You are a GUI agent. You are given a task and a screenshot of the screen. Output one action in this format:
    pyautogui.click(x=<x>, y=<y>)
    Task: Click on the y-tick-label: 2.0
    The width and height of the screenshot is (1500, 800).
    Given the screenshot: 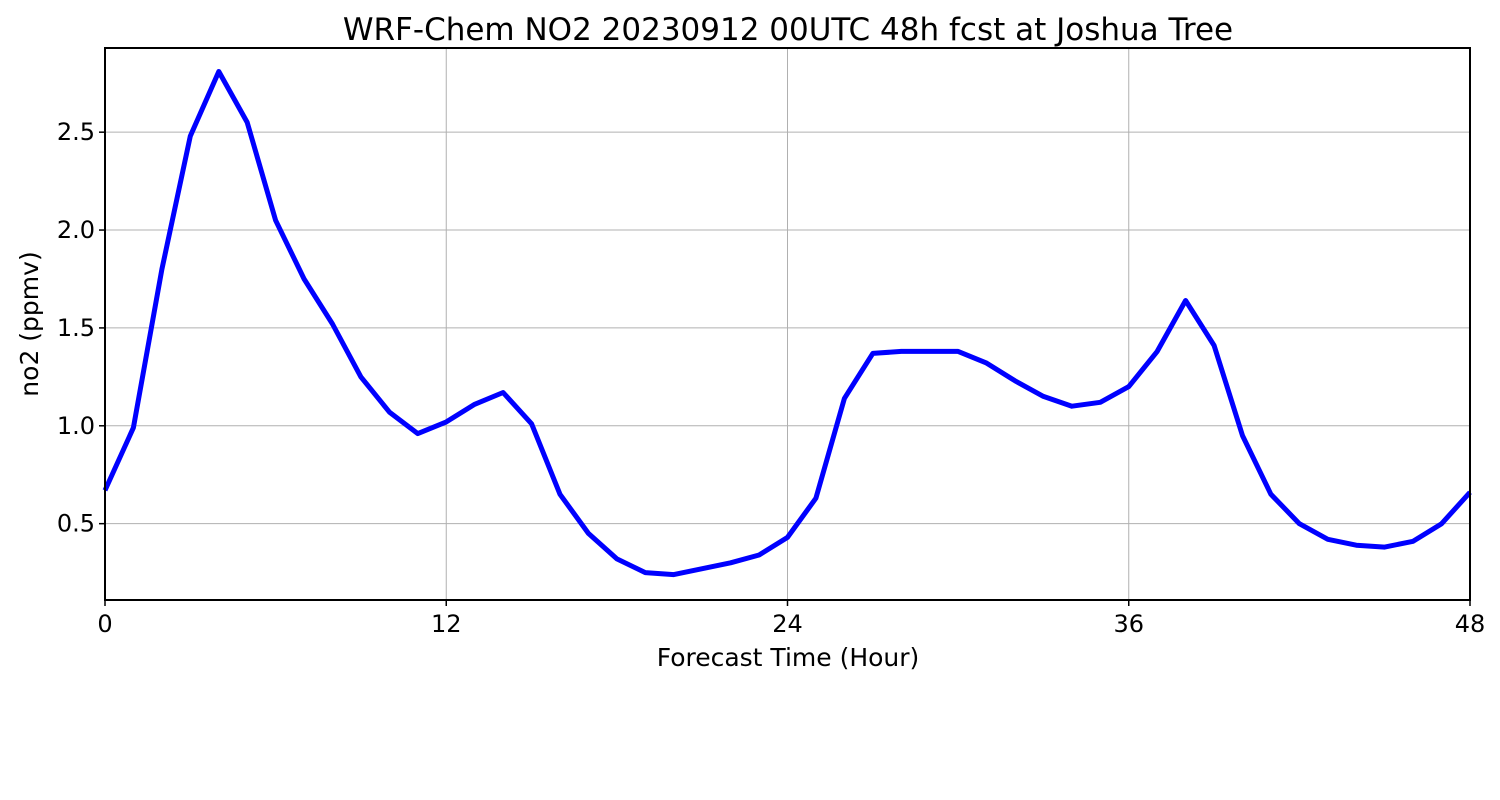 What is the action you would take?
    pyautogui.click(x=76, y=230)
    